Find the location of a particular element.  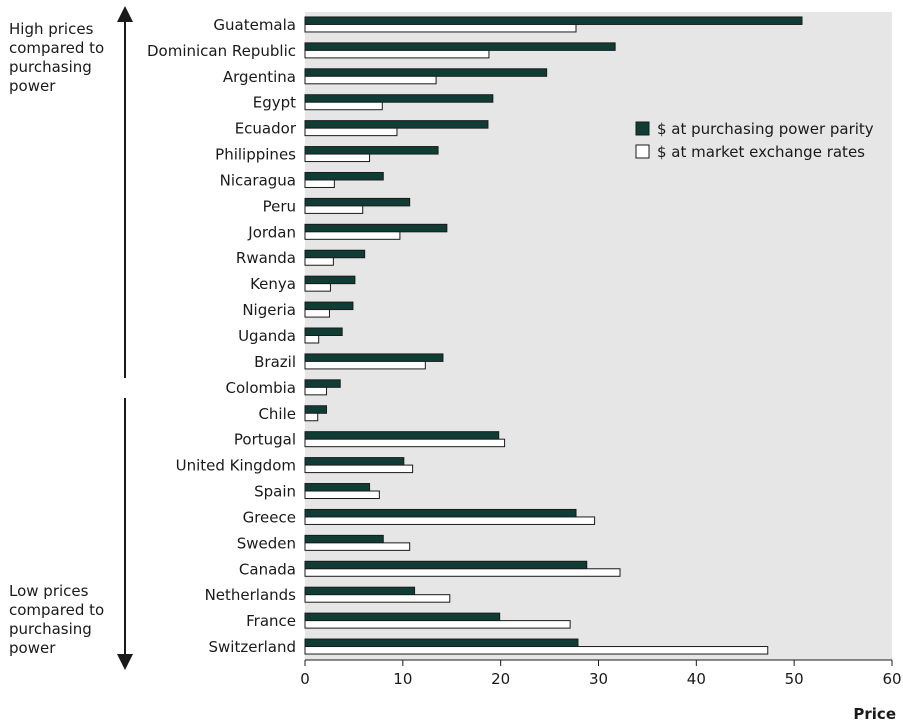

bar-market-united-kingdom is located at coordinates (359, 469).